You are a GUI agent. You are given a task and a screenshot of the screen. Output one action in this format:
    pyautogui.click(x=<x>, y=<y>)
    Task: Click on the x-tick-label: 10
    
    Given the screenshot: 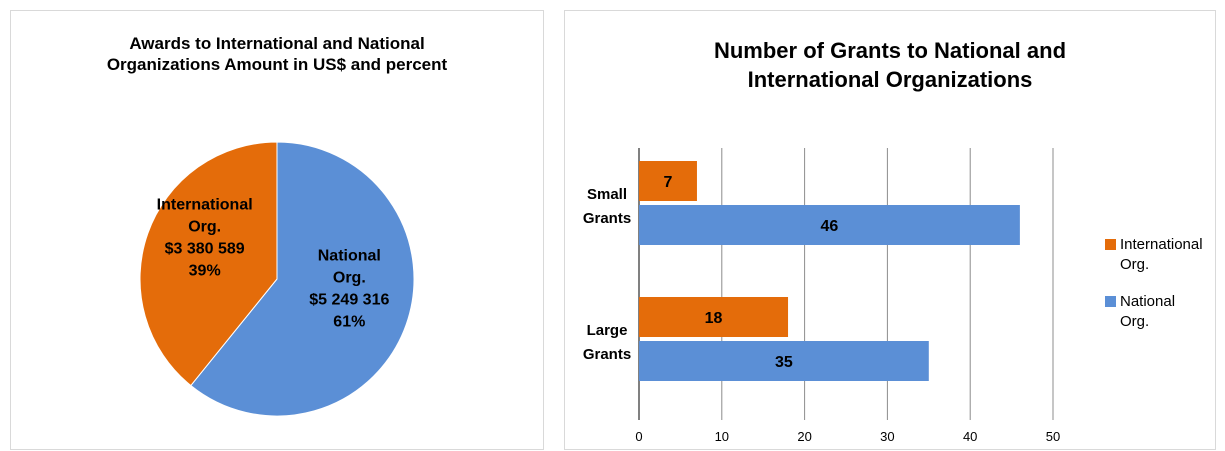 What is the action you would take?
    pyautogui.click(x=722, y=436)
    